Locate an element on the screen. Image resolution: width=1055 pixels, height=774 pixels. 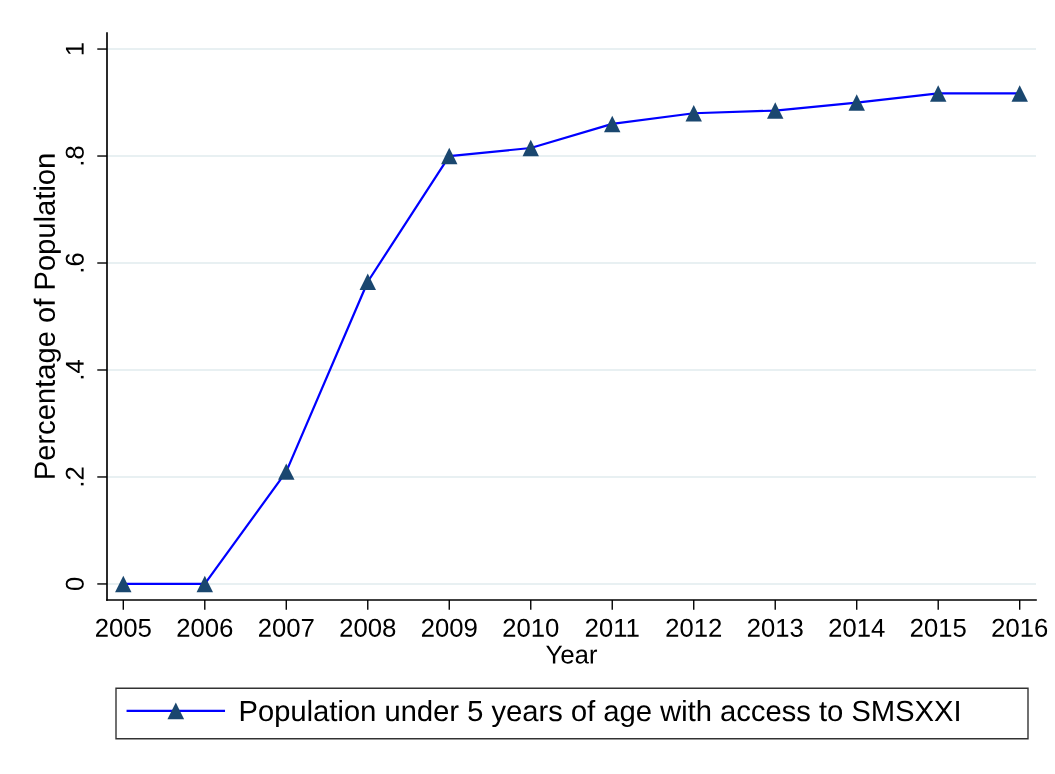
y-tick-label: 1 is located at coordinates (74, 49).